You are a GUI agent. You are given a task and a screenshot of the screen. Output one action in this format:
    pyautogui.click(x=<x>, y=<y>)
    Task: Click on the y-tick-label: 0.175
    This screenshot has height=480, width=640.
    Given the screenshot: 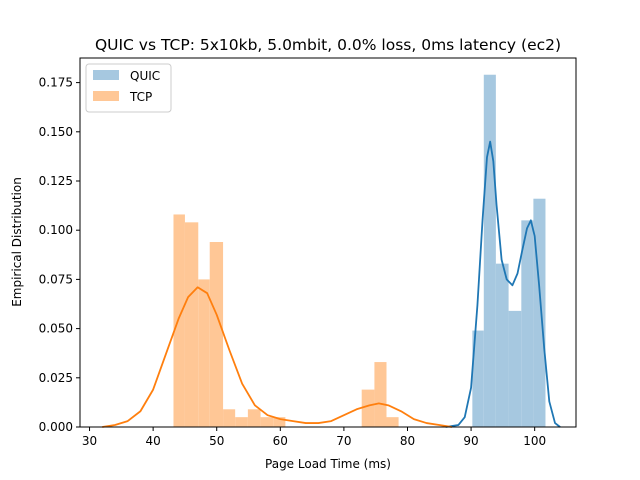 What is the action you would take?
    pyautogui.click(x=56, y=83)
    